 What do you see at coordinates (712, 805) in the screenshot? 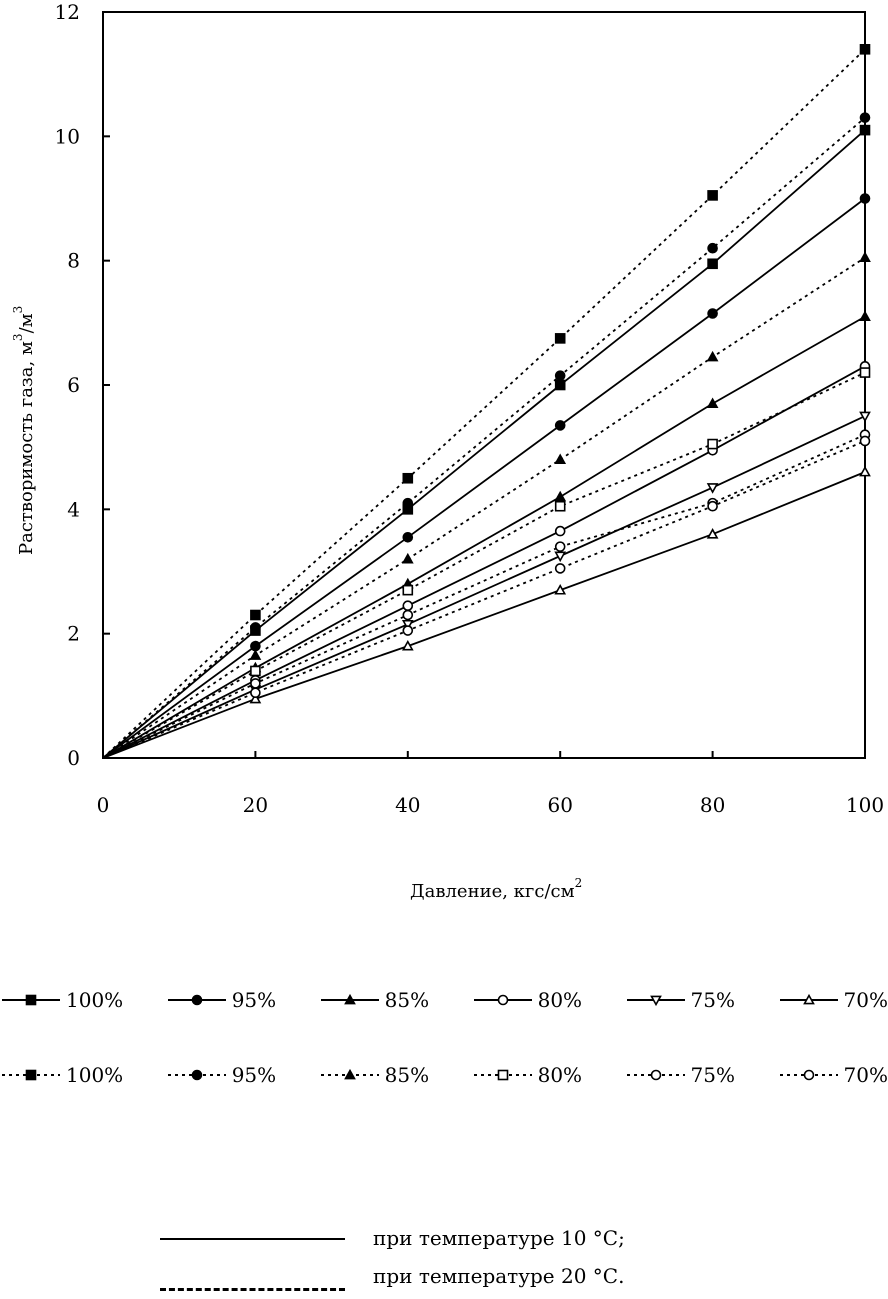
I see `x-tick-label: 80` at bounding box center [712, 805].